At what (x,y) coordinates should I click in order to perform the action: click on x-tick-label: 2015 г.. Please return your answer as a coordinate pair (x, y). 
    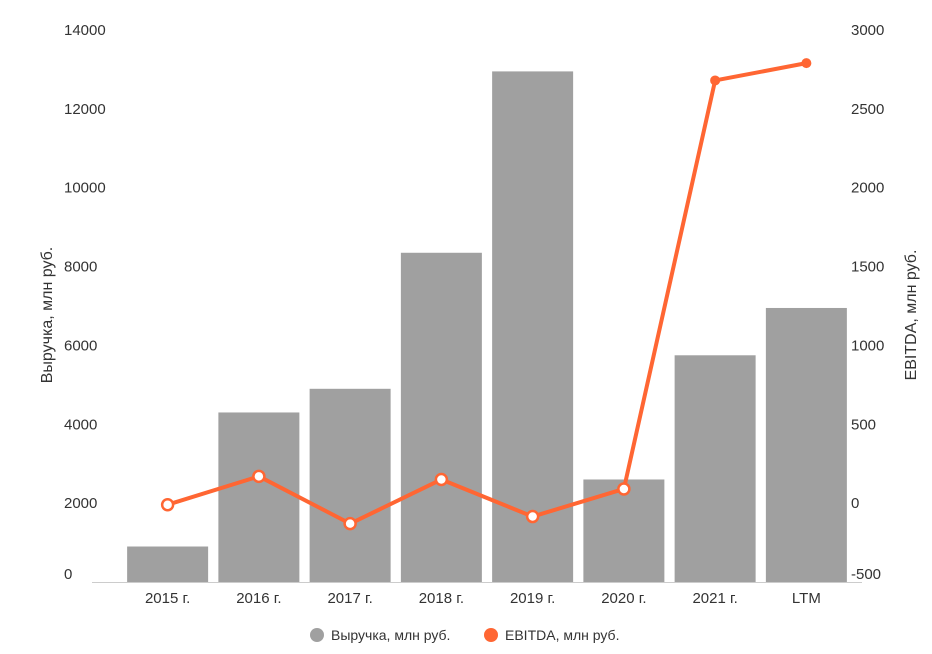
    Looking at the image, I should click on (167, 598).